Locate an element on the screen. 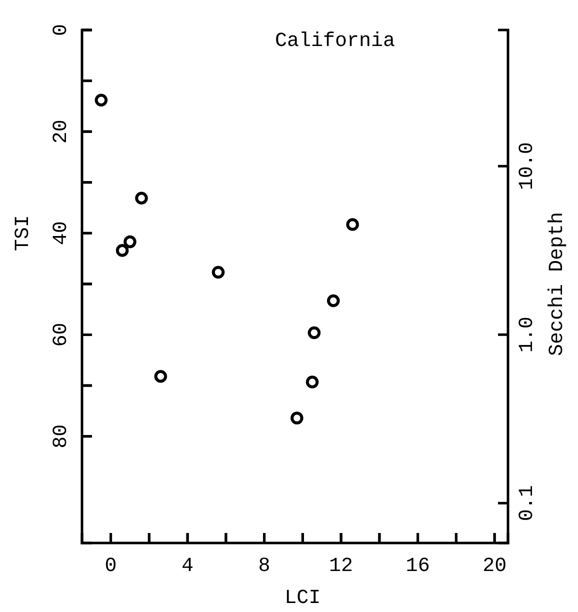 The image size is (578, 612). x-tick-label: 12 is located at coordinates (341, 566).